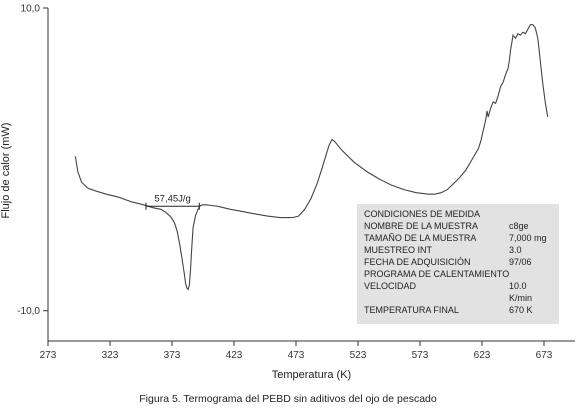  What do you see at coordinates (422, 214) in the screenshot?
I see `info-box-header: CONDICIONES DE MEDIDA` at bounding box center [422, 214].